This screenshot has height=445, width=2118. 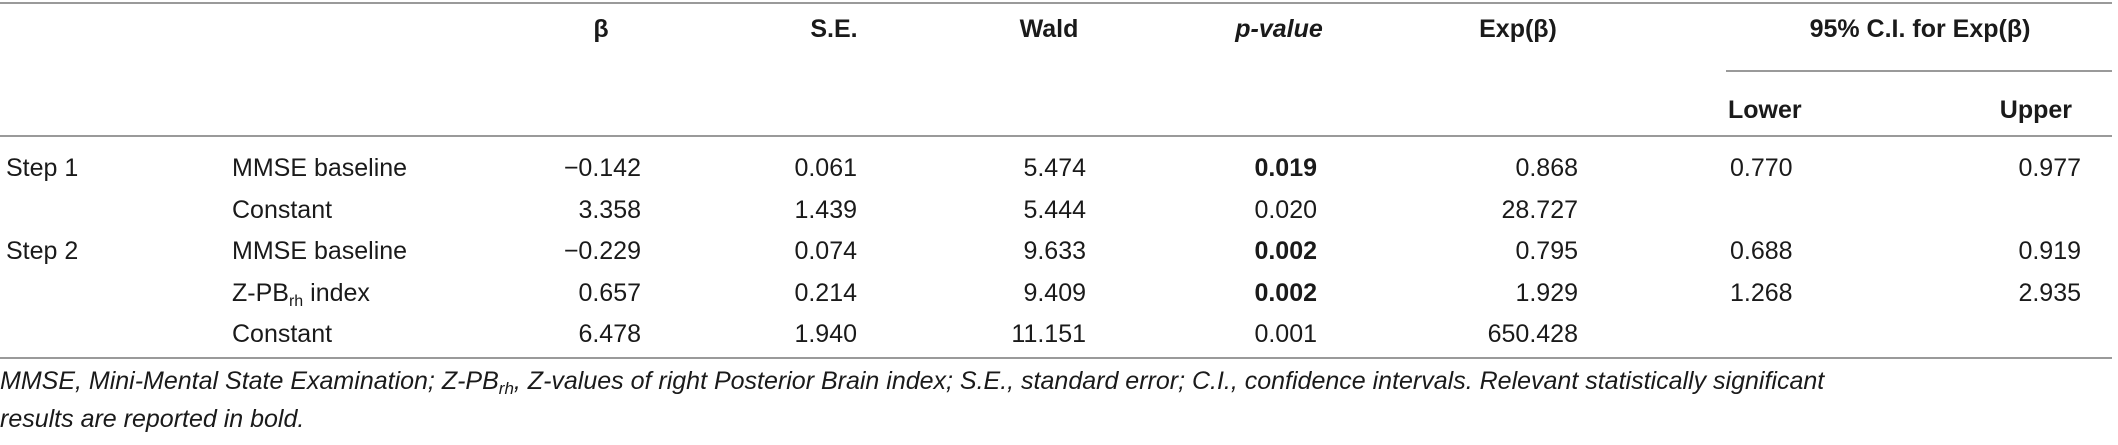 What do you see at coordinates (1532, 334) in the screenshot?
I see `exp-value: 650.428` at bounding box center [1532, 334].